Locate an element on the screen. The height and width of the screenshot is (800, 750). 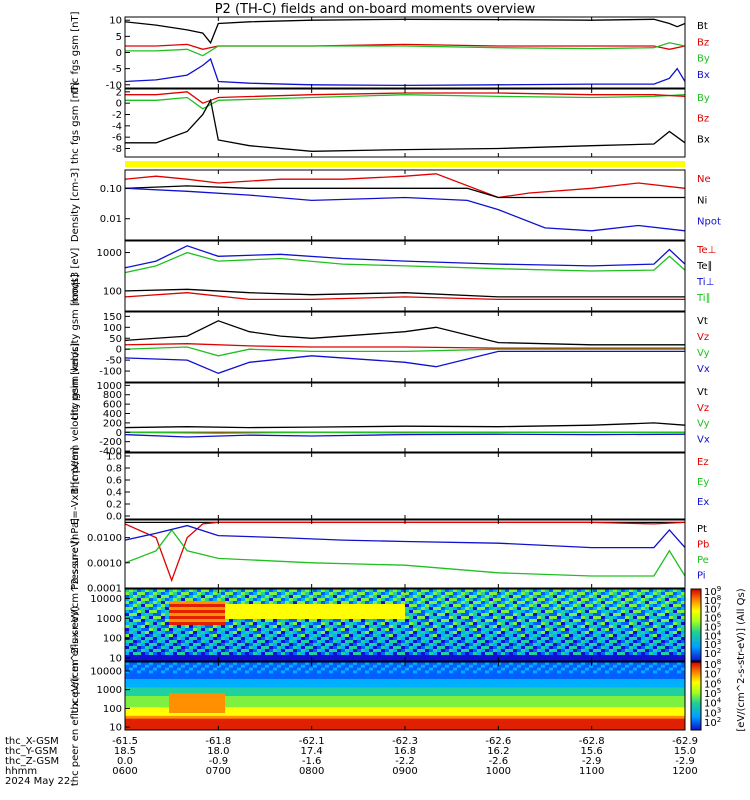
y-axis-label: thc fgs gsm [nT] is located at coordinates (75, 123).